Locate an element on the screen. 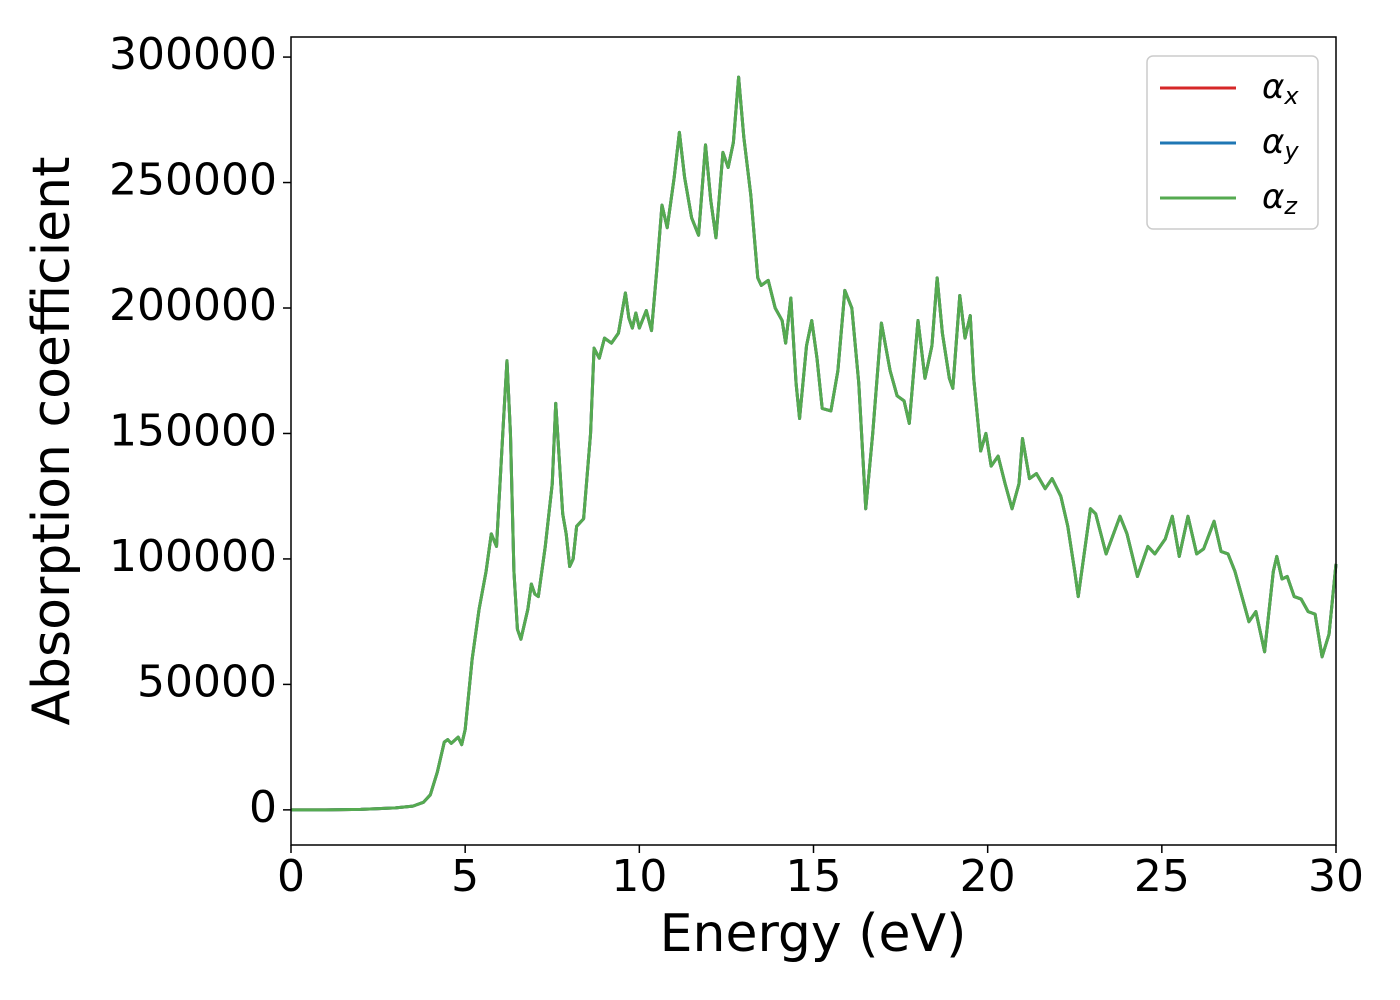 The image size is (1400, 1000). y-tick-label: 250000 is located at coordinates (193, 180).